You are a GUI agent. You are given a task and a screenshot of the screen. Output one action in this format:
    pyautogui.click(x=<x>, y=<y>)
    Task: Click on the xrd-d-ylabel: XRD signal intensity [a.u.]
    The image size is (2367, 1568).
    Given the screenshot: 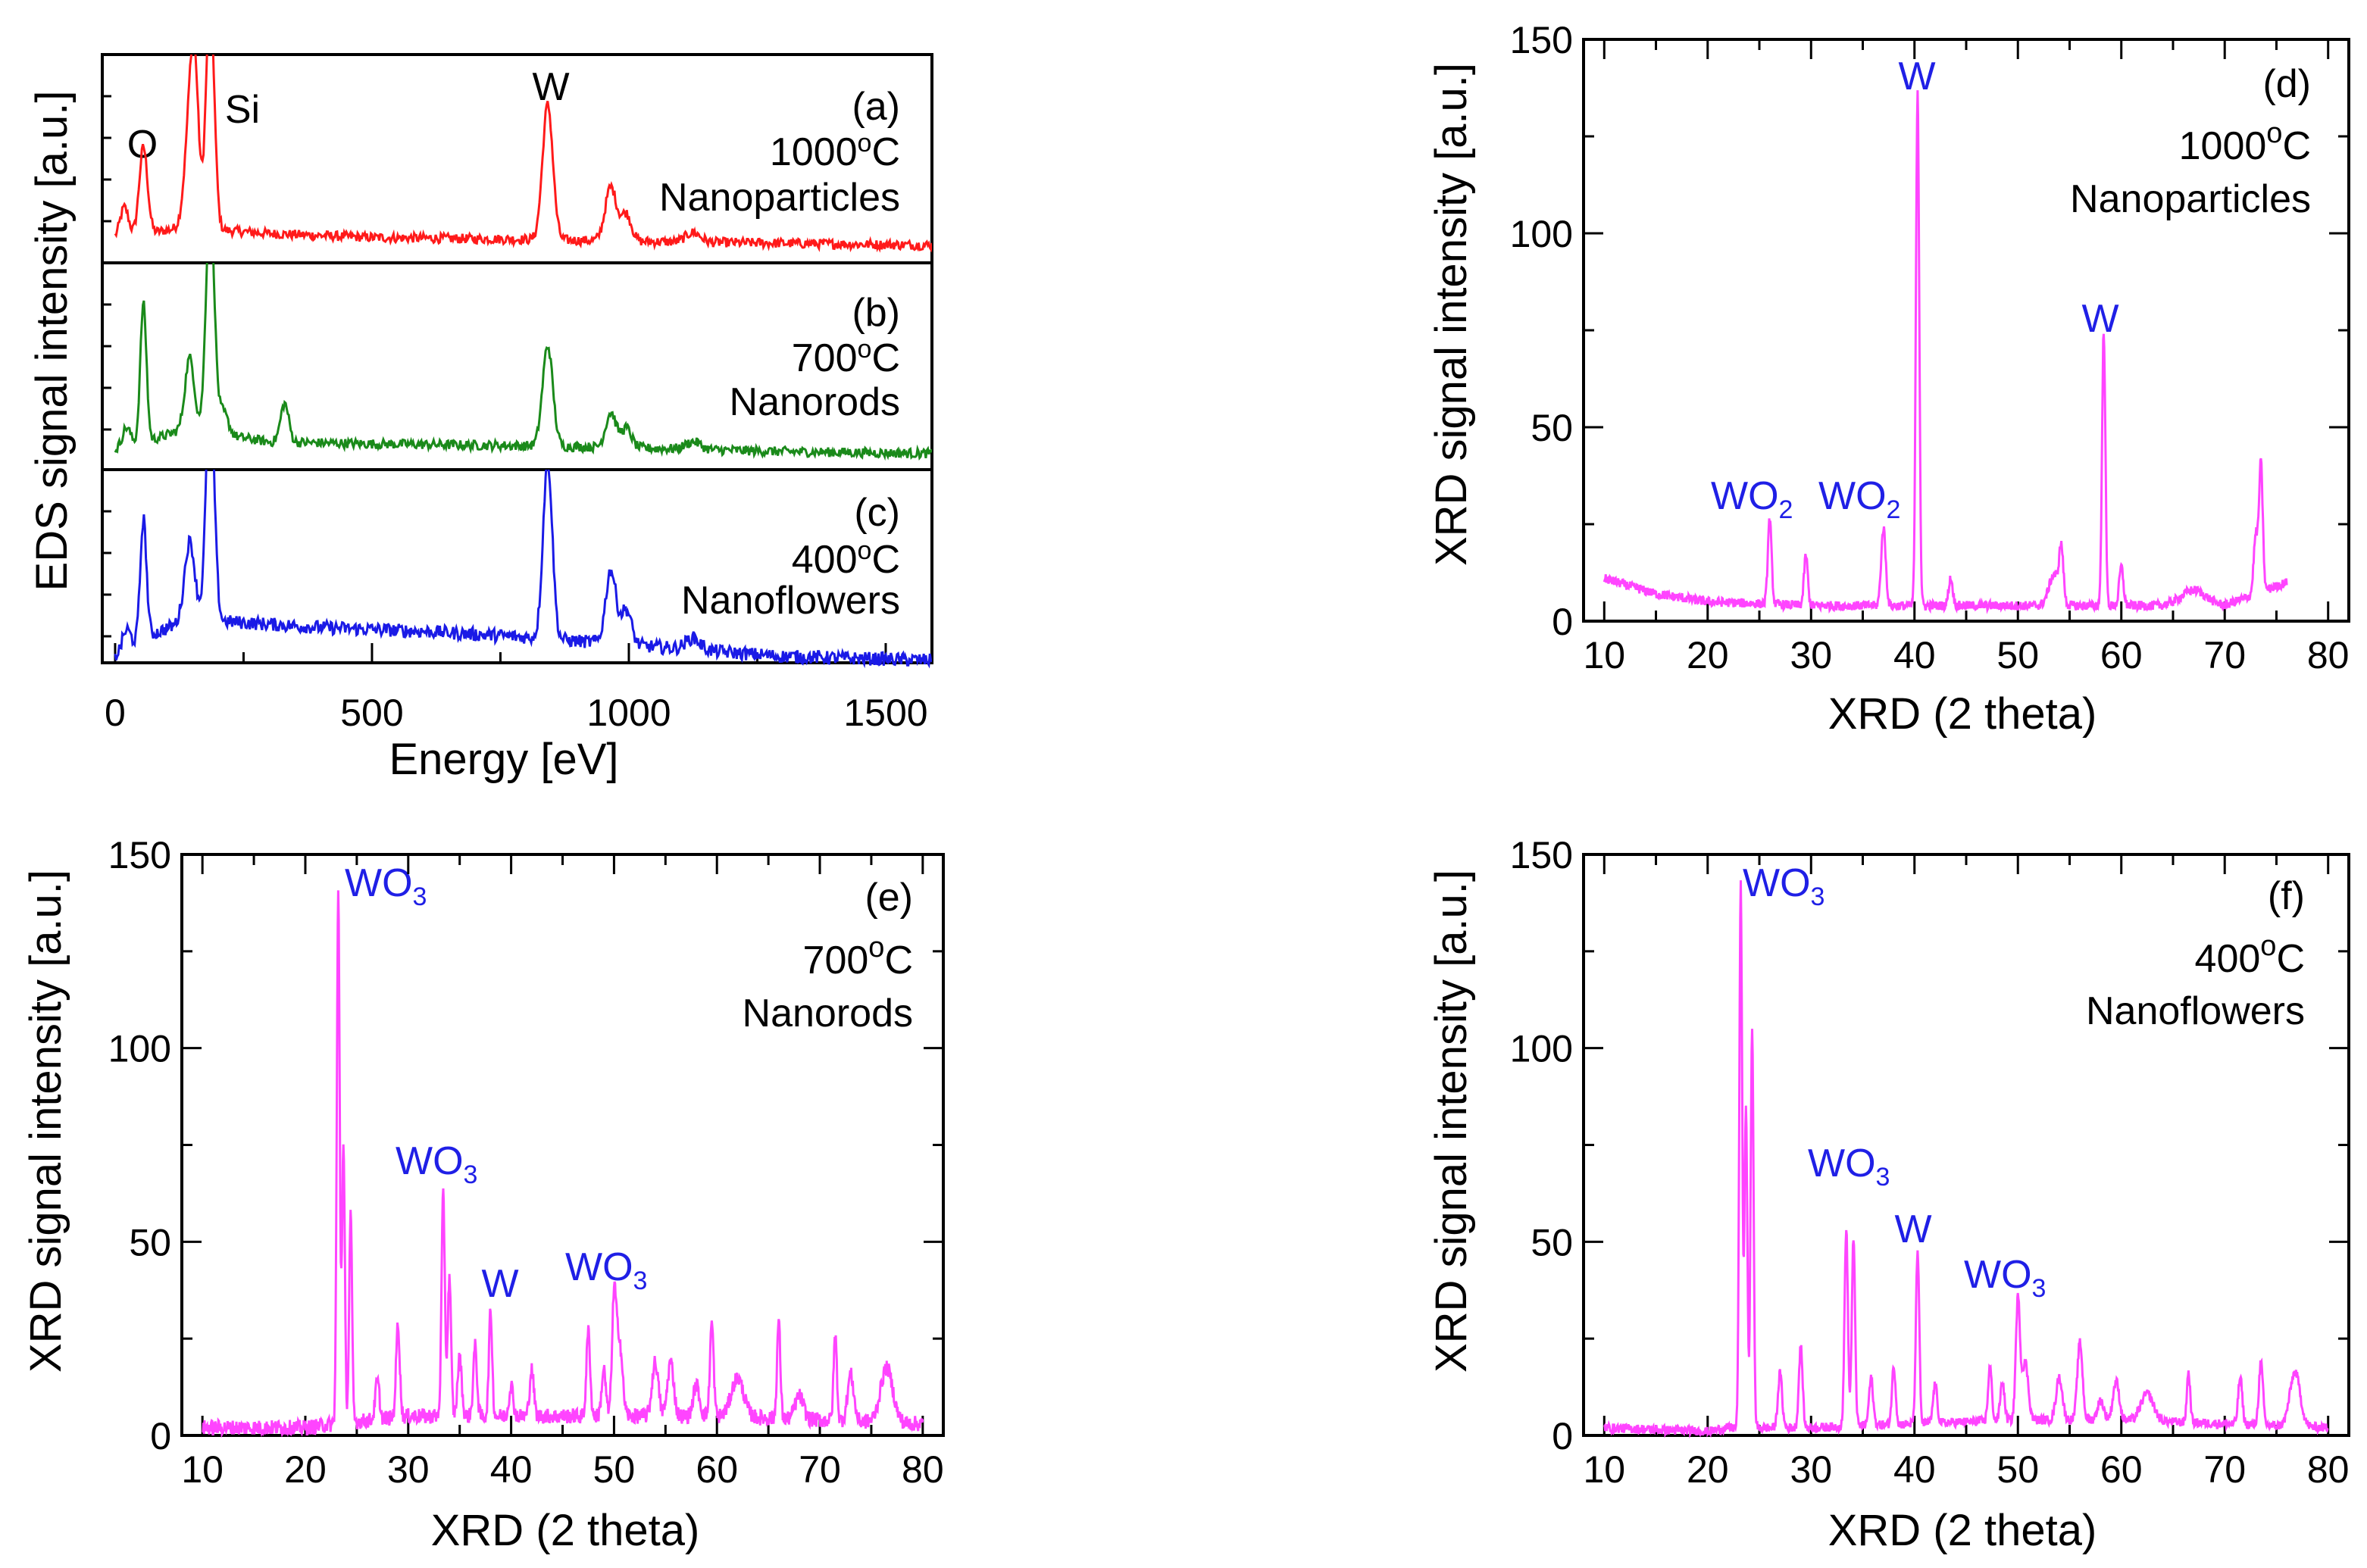 What is the action you would take?
    pyautogui.click(x=1451, y=314)
    